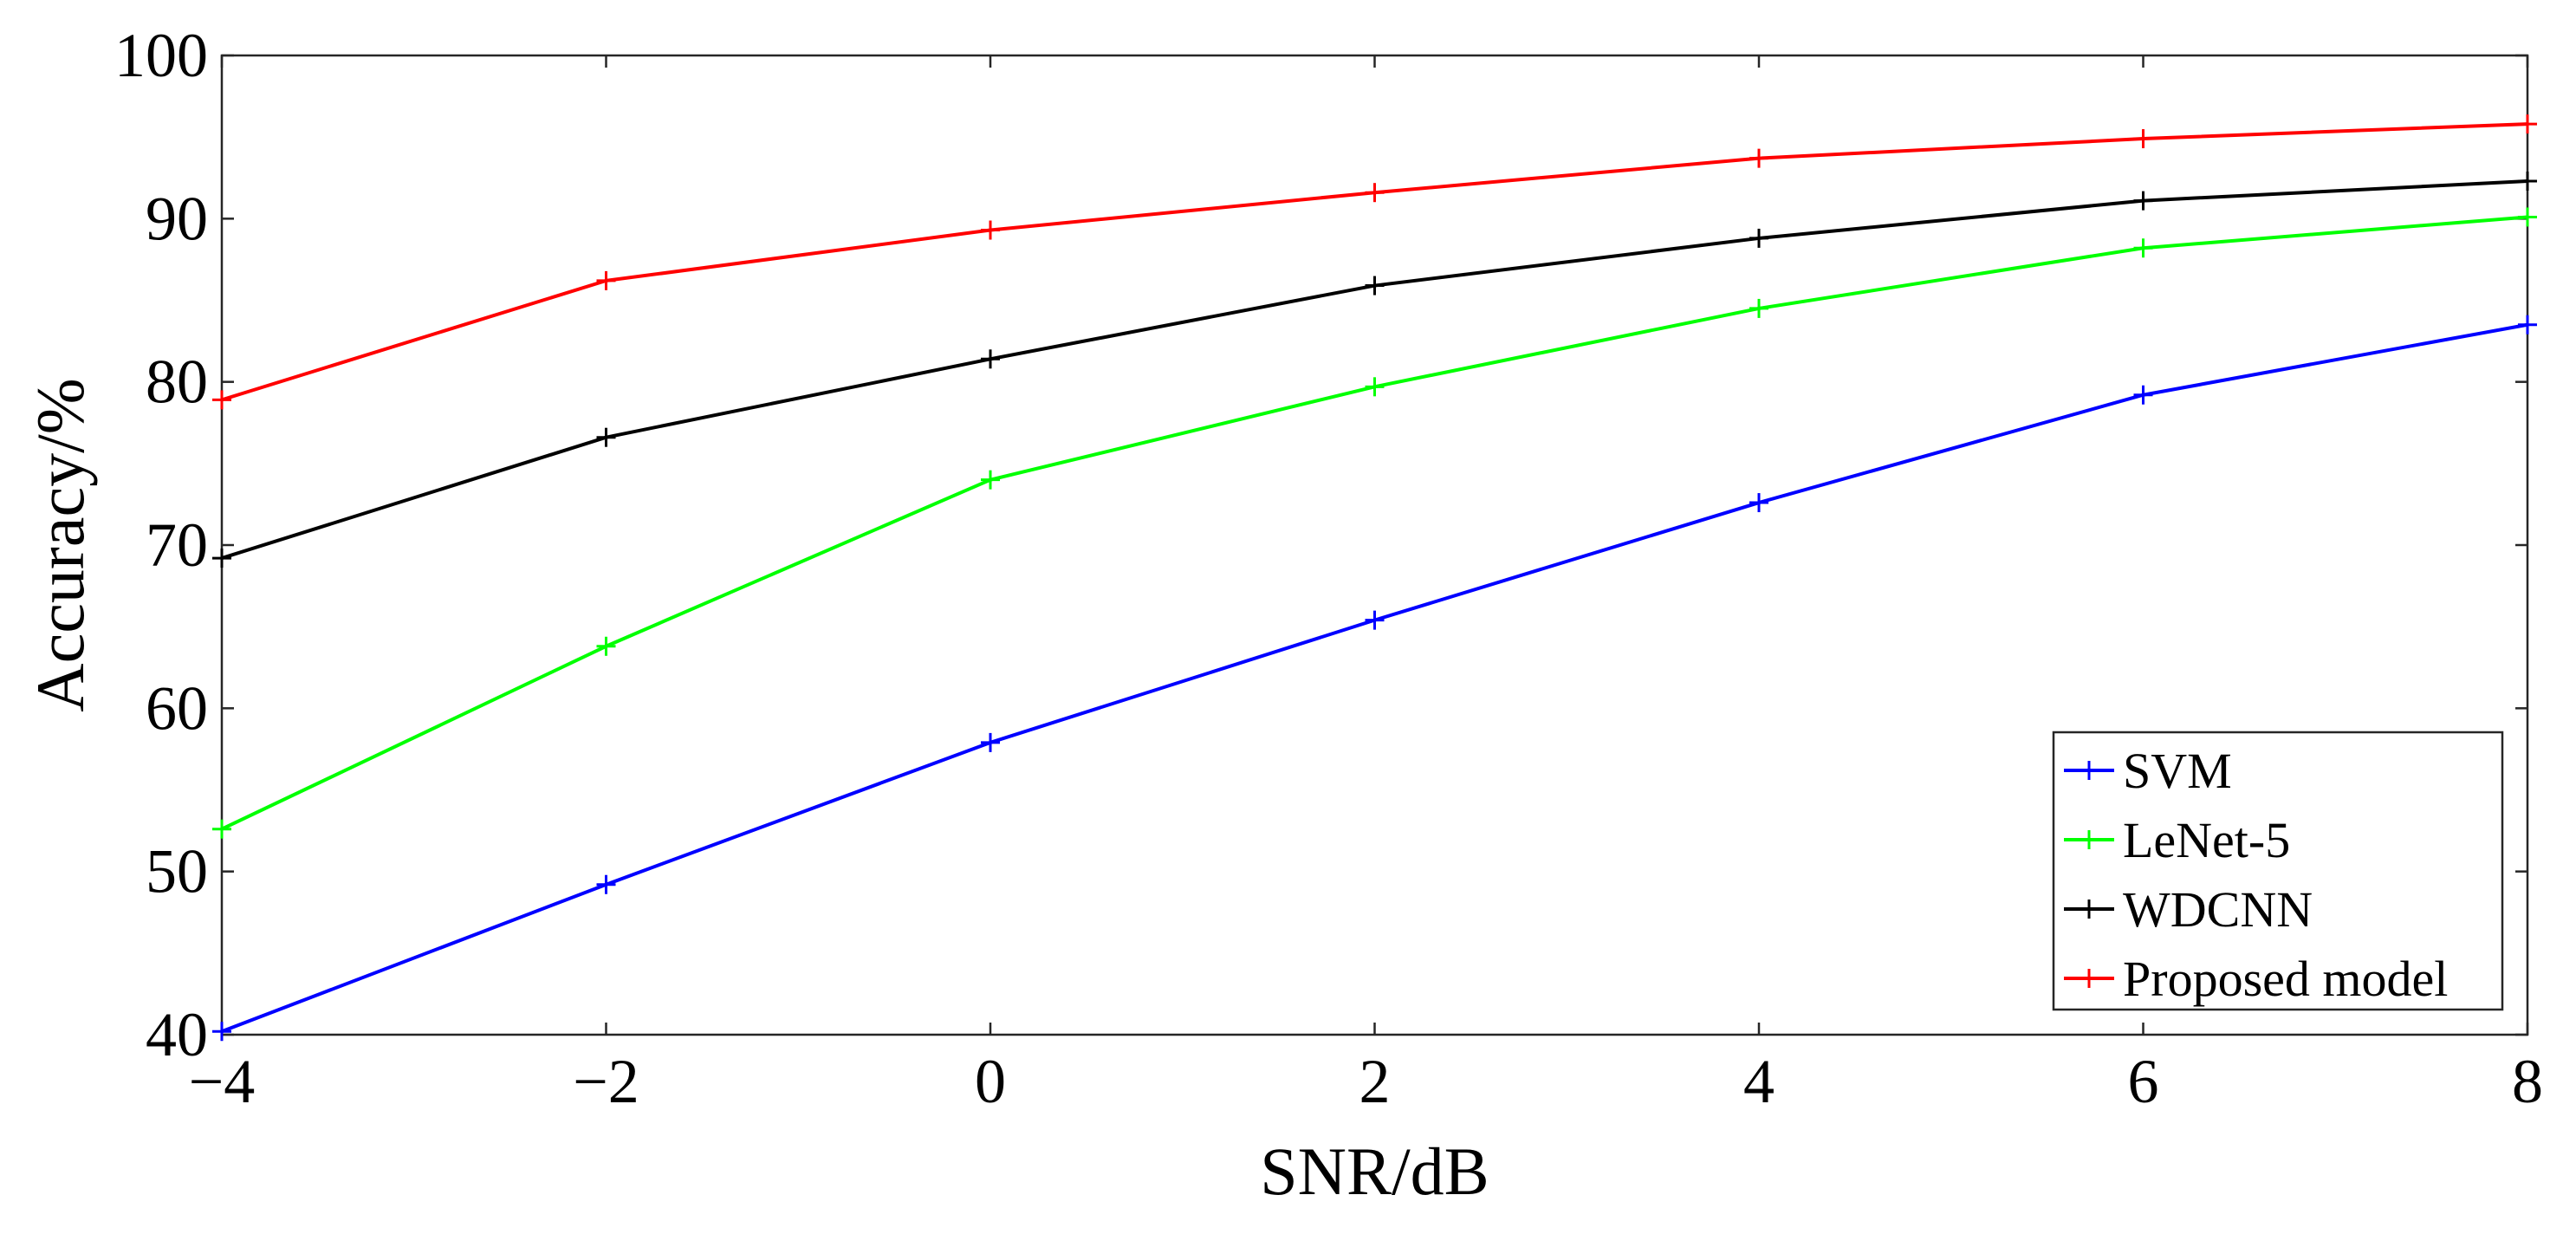 The height and width of the screenshot is (1234, 2576). What do you see at coordinates (2285, 979) in the screenshot?
I see `legend-label: Proposed model` at bounding box center [2285, 979].